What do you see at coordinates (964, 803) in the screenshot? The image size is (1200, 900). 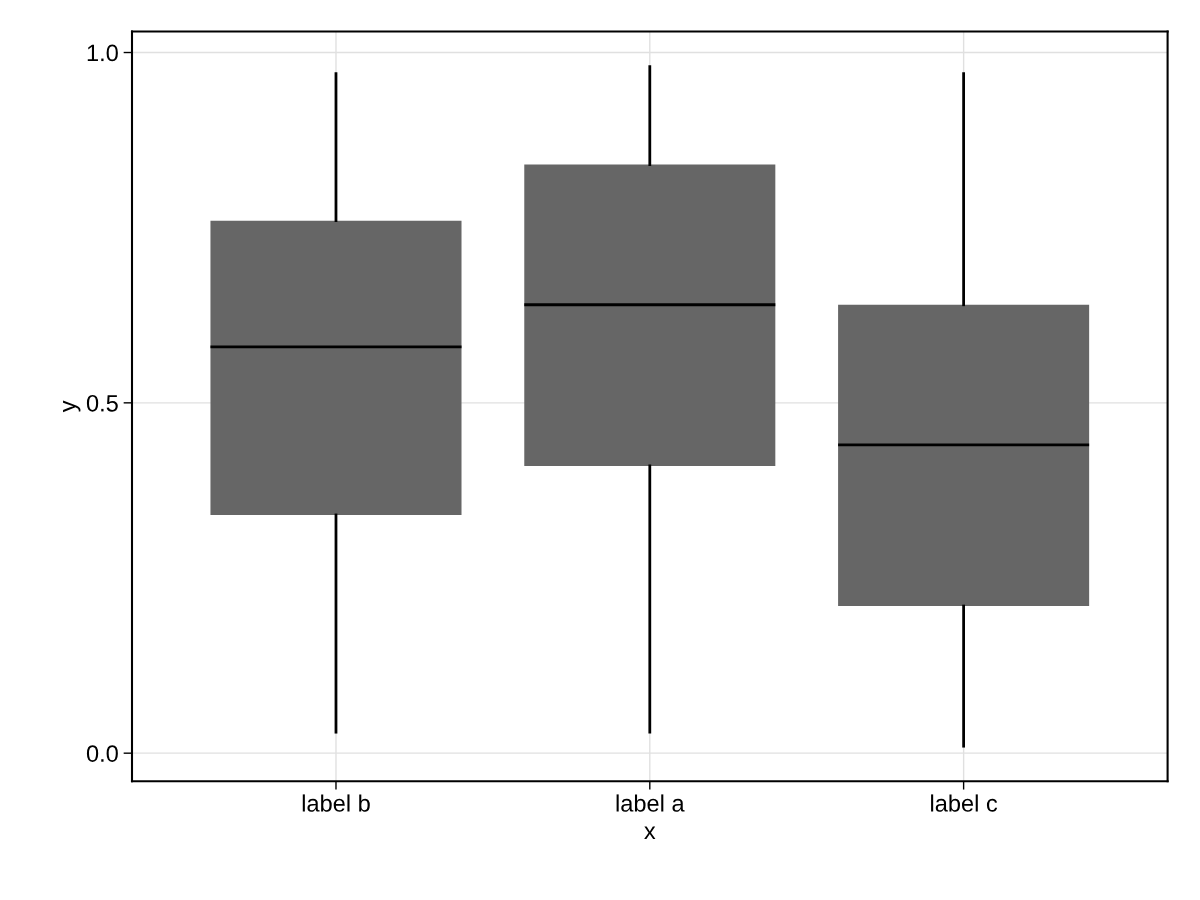 I see `x-tick-label: label c` at bounding box center [964, 803].